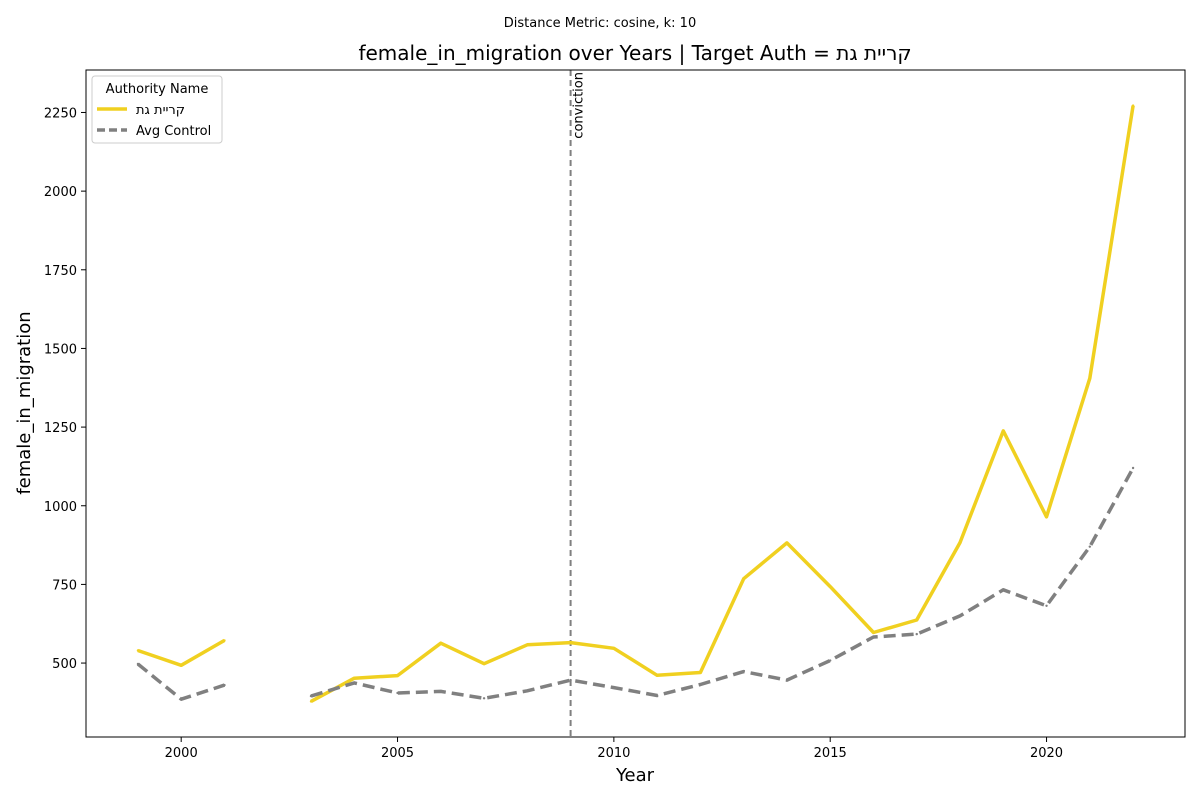 This screenshot has height=800, width=1200. Describe the element at coordinates (173, 131) in the screenshot. I see `legend-label-avg-control: Avg Control` at that location.